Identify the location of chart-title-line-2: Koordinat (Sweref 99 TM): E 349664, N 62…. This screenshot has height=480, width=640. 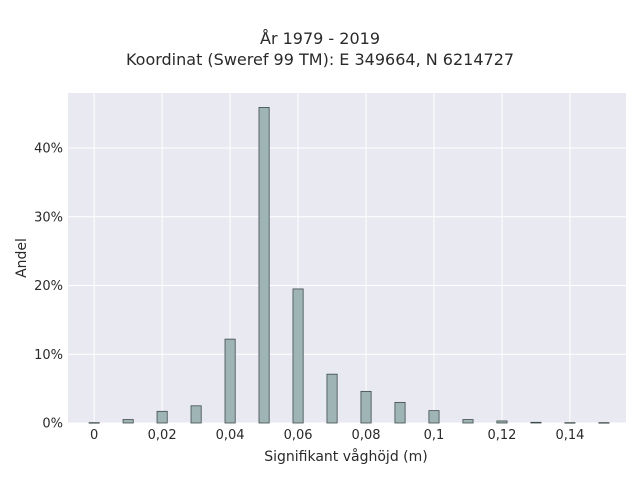
(320, 59).